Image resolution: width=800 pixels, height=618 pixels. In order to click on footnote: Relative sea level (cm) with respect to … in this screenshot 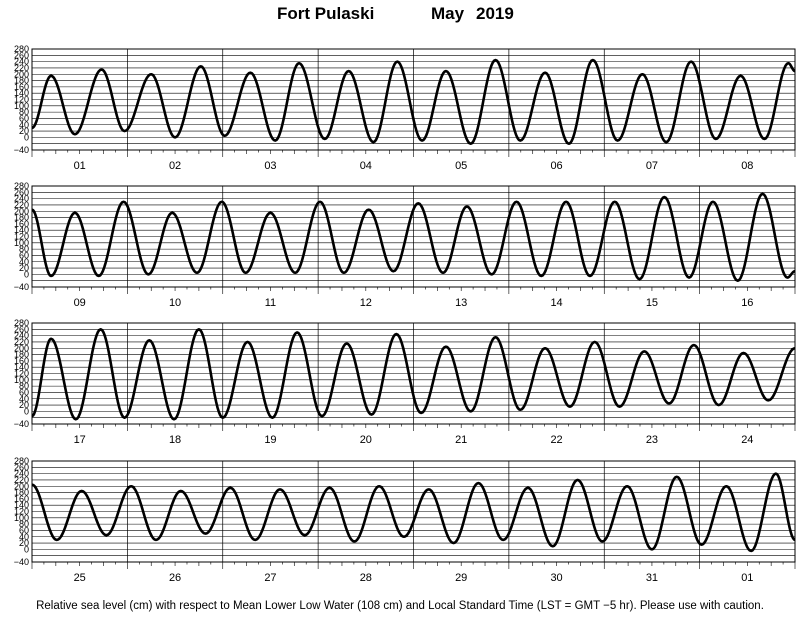, I will do `click(400, 606)`.